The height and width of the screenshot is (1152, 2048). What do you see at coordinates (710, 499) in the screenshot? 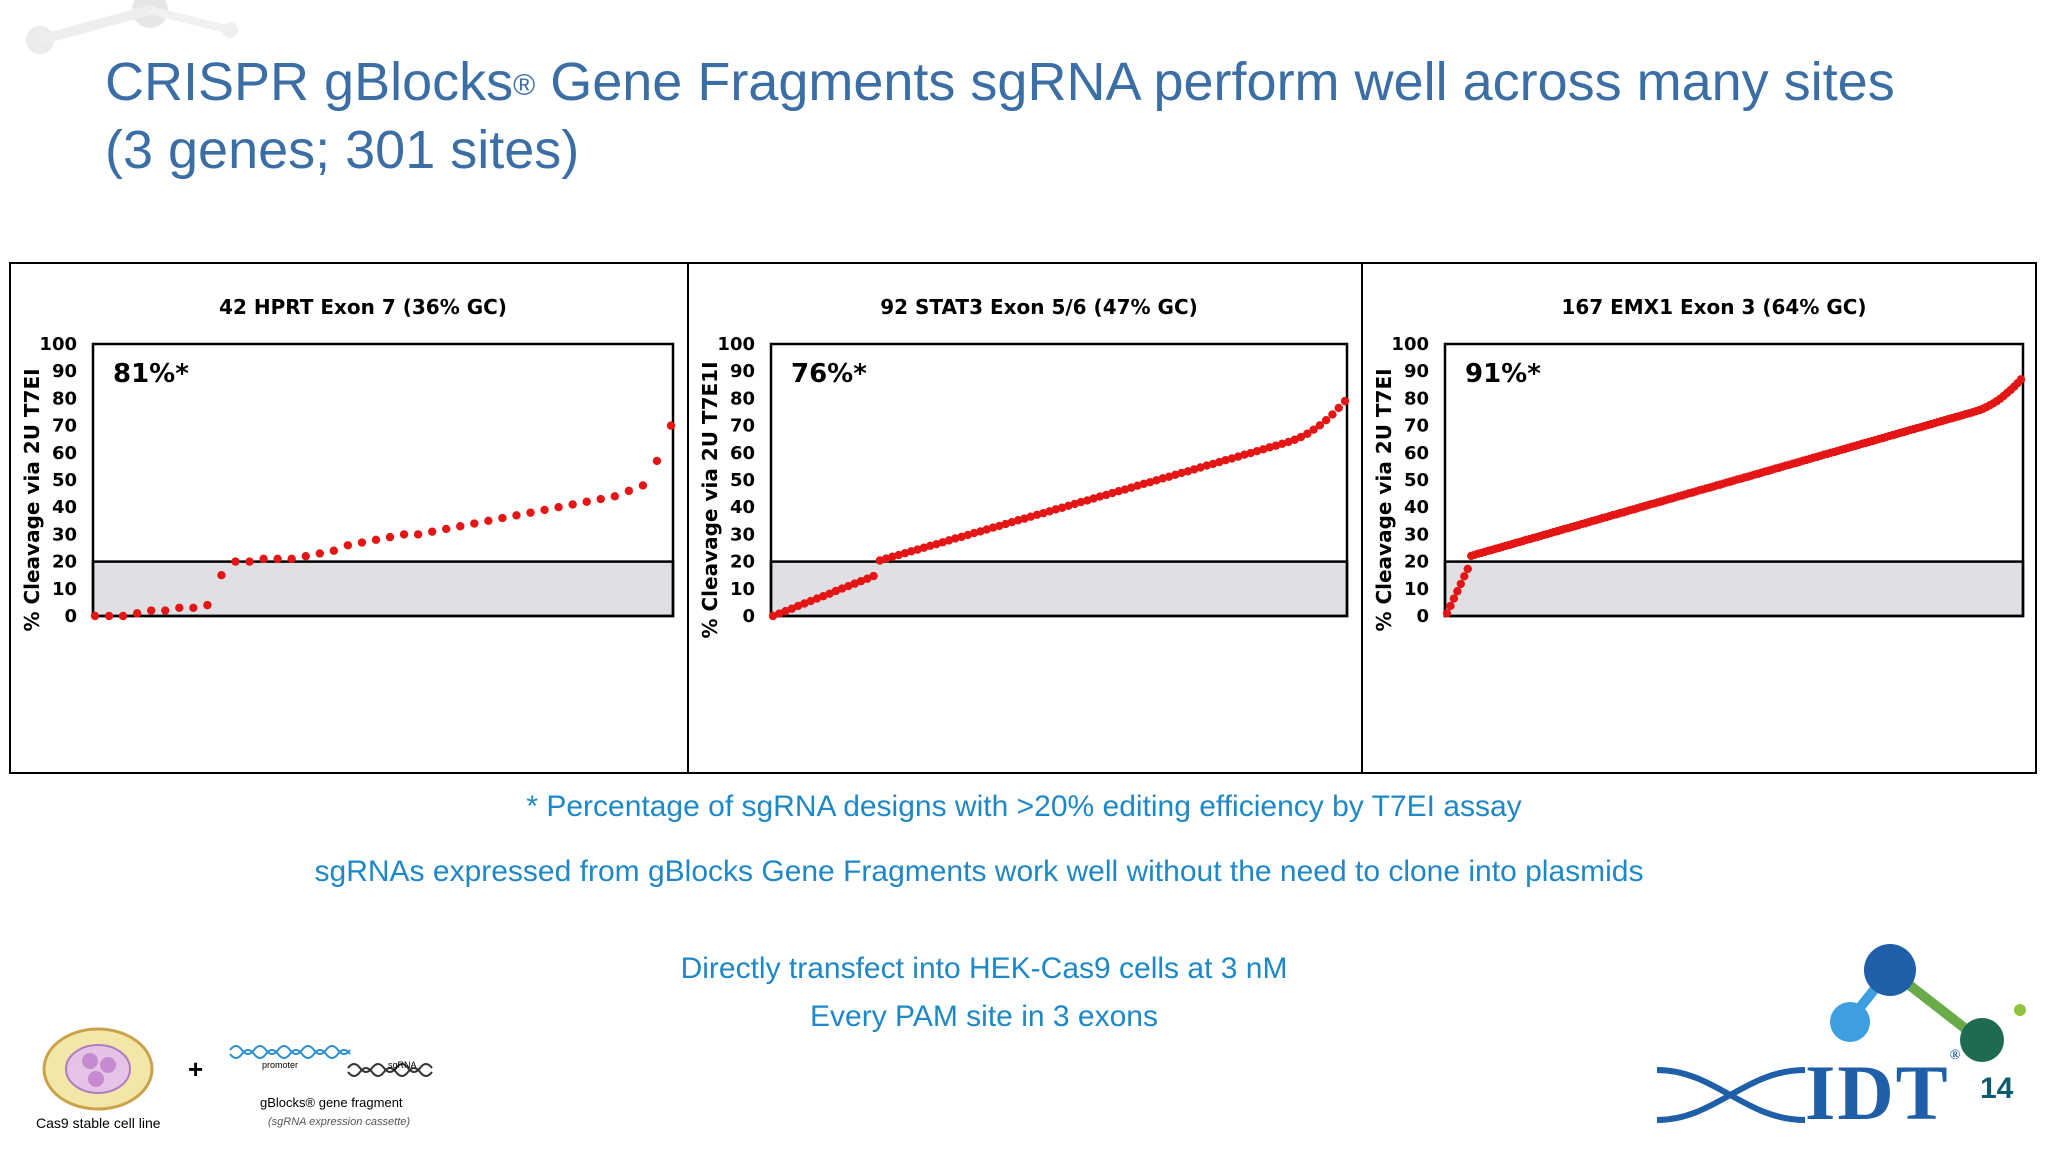
I see `y-axis-label: % Cleavage via 2U T7E1I` at bounding box center [710, 499].